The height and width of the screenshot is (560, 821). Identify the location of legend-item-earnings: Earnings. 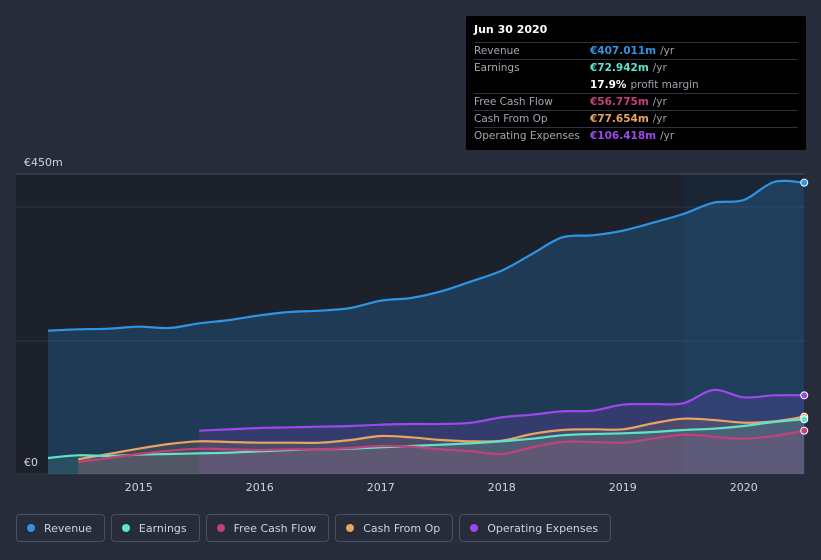
(155, 528).